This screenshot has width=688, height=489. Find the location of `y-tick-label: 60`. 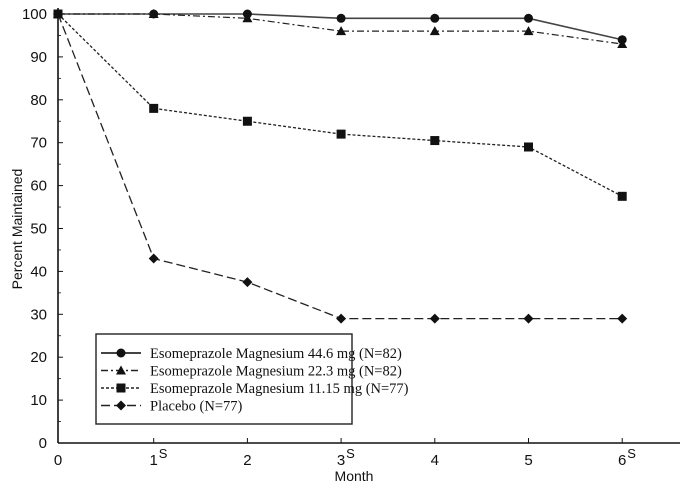

y-tick-label: 60 is located at coordinates (38, 186).